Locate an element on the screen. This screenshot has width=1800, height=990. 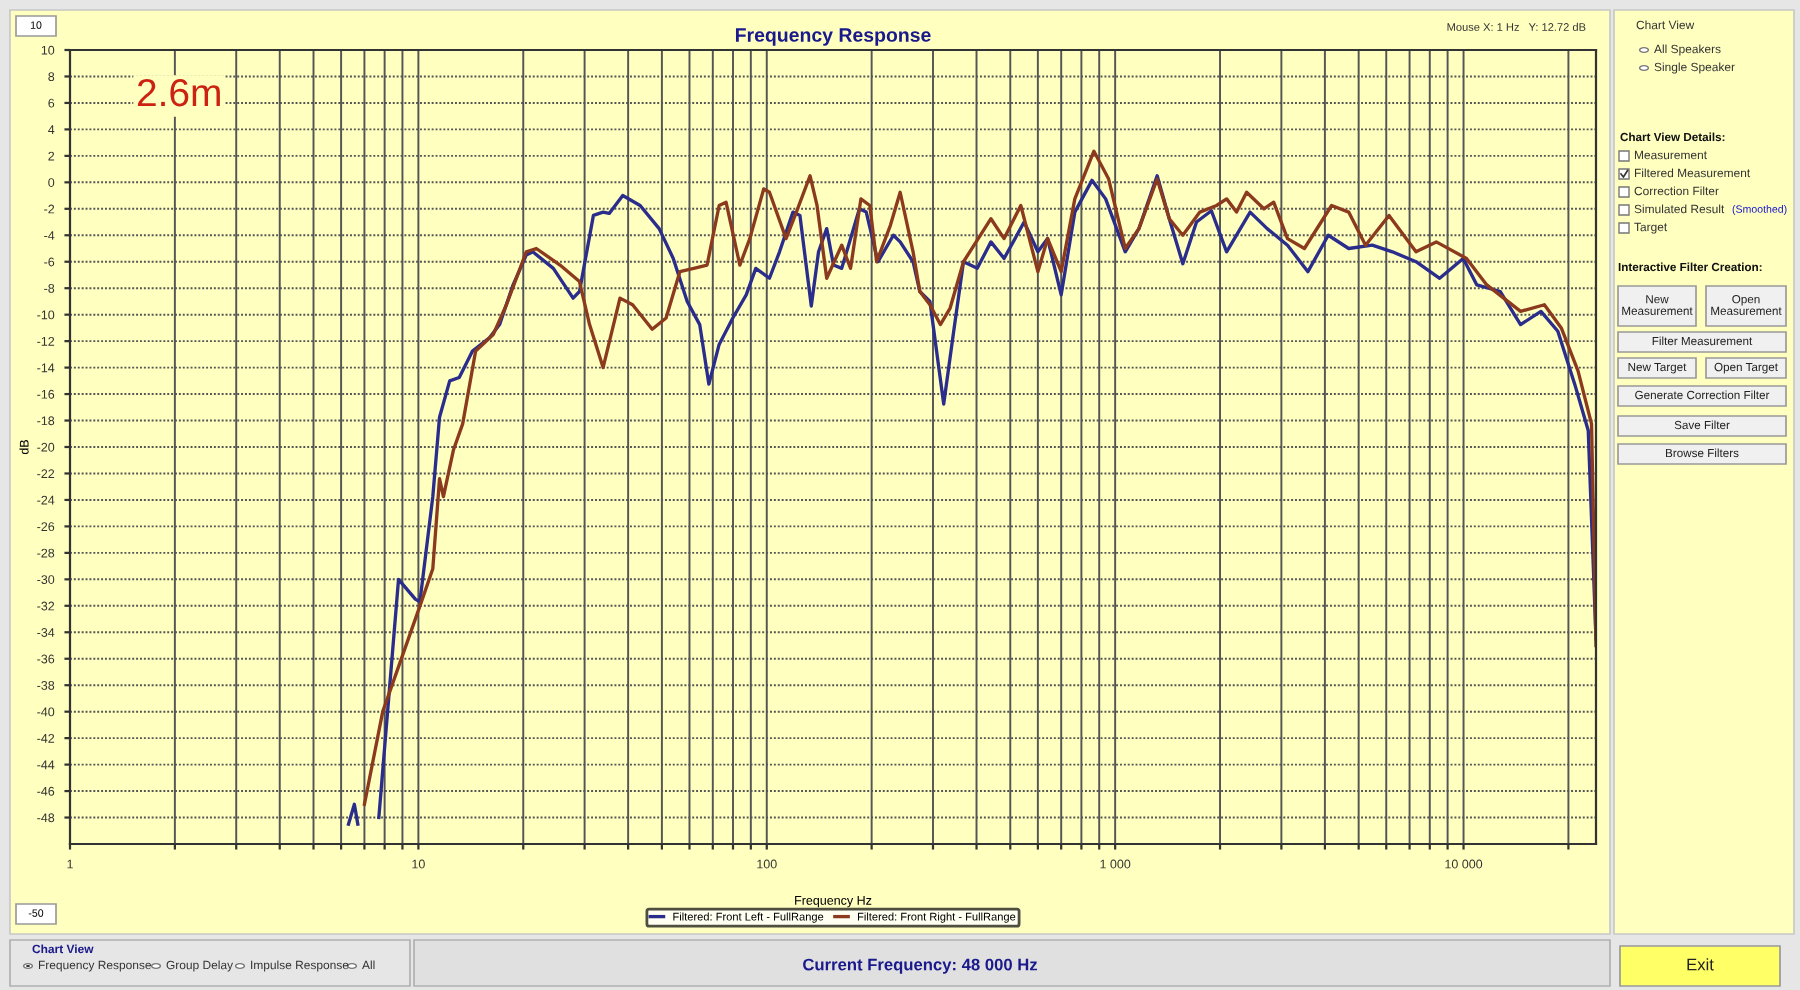
text: Exit is located at coordinates (1700, 964).